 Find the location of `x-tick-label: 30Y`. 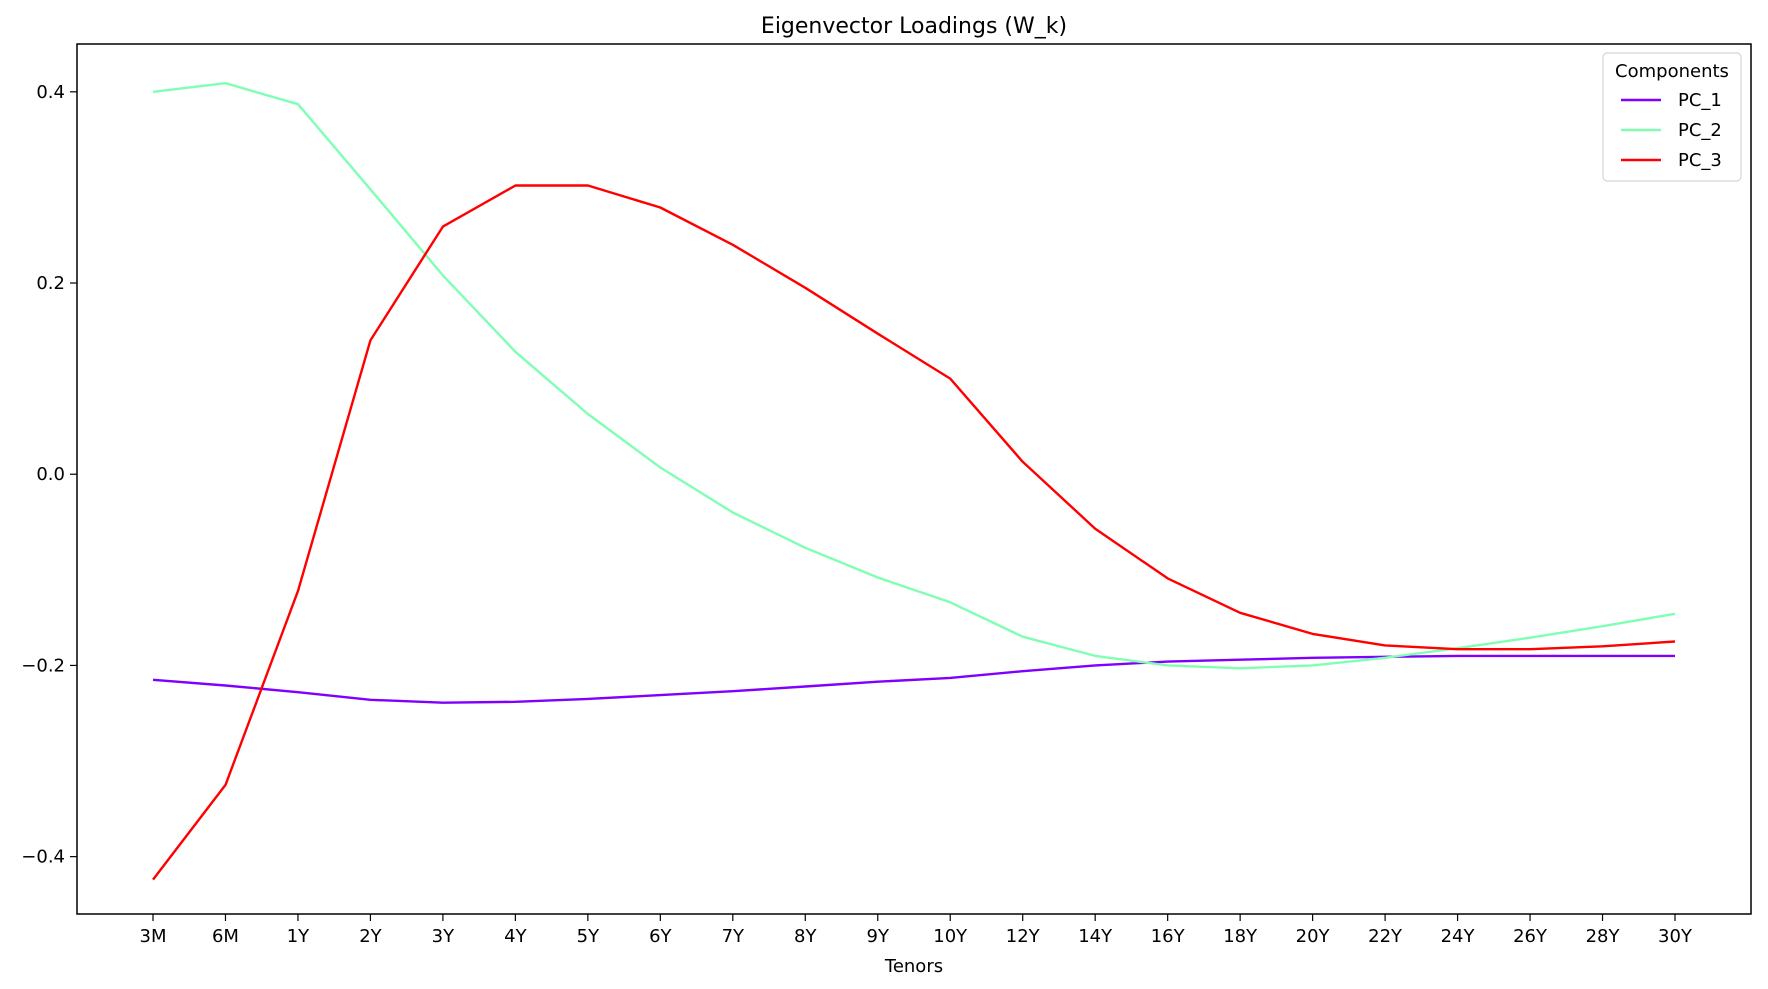

x-tick-label: 30Y is located at coordinates (1675, 936).